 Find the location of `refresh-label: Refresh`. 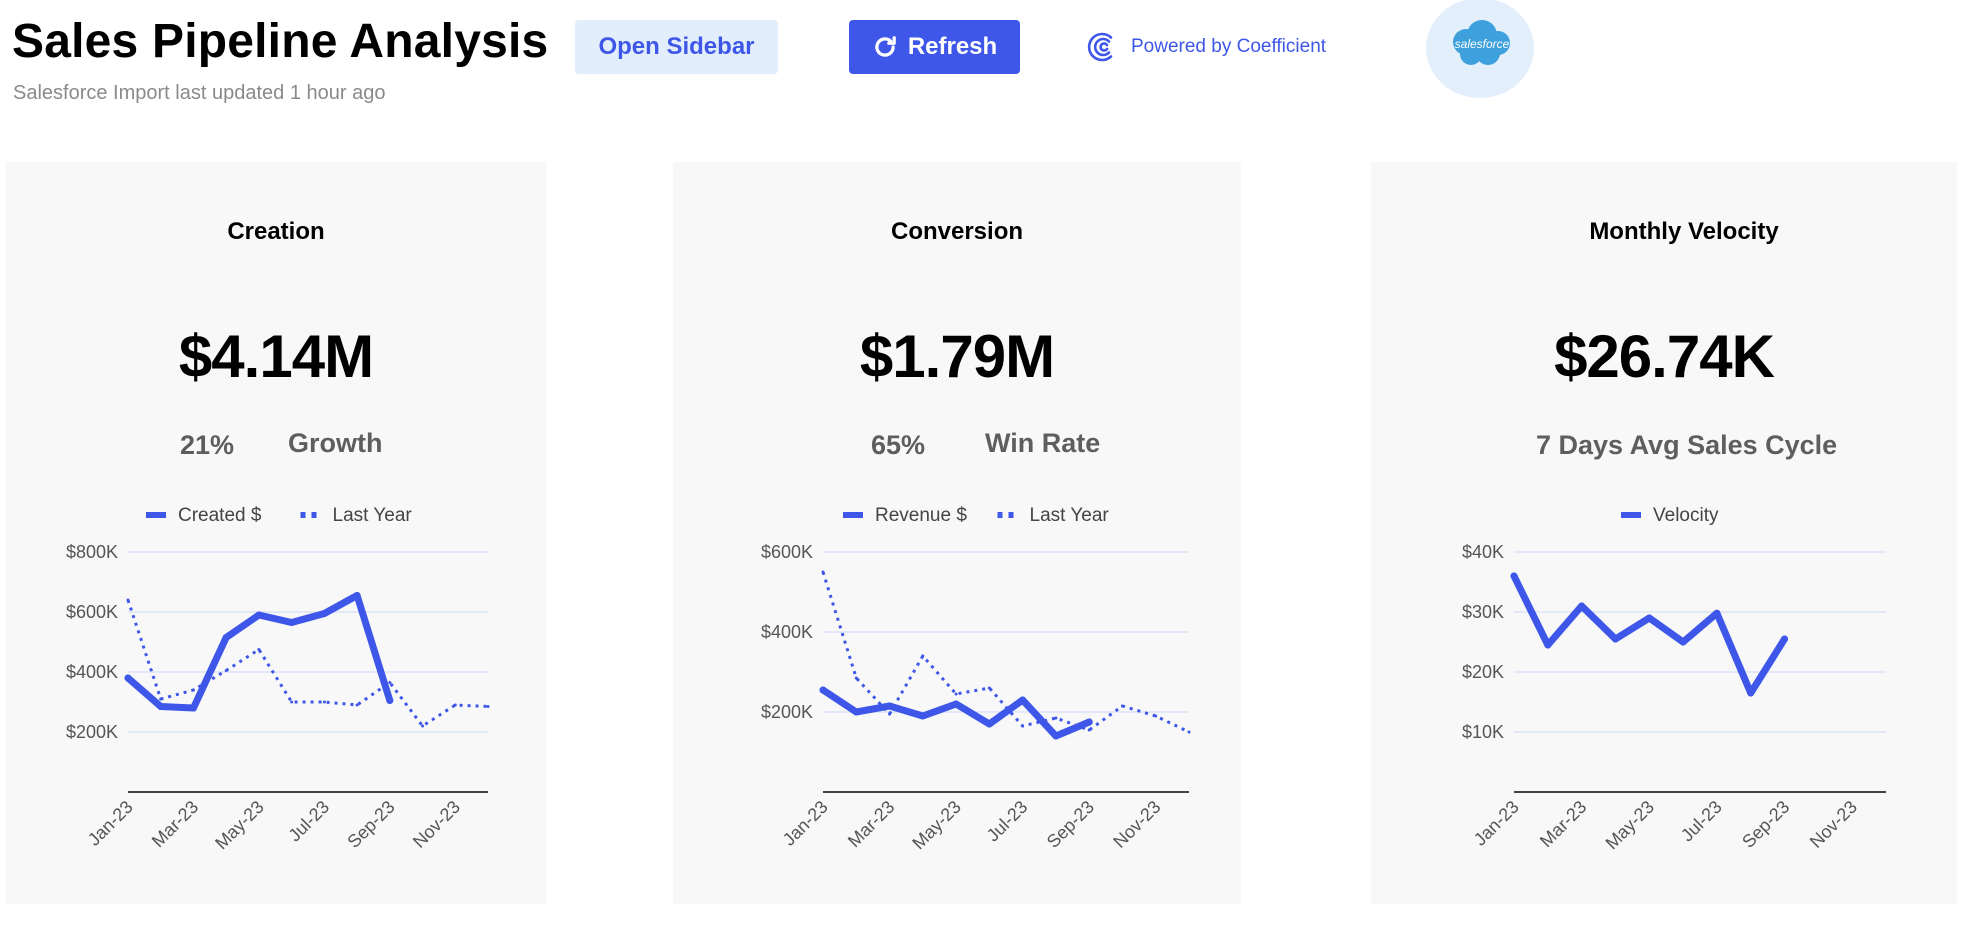

refresh-label: Refresh is located at coordinates (952, 46).